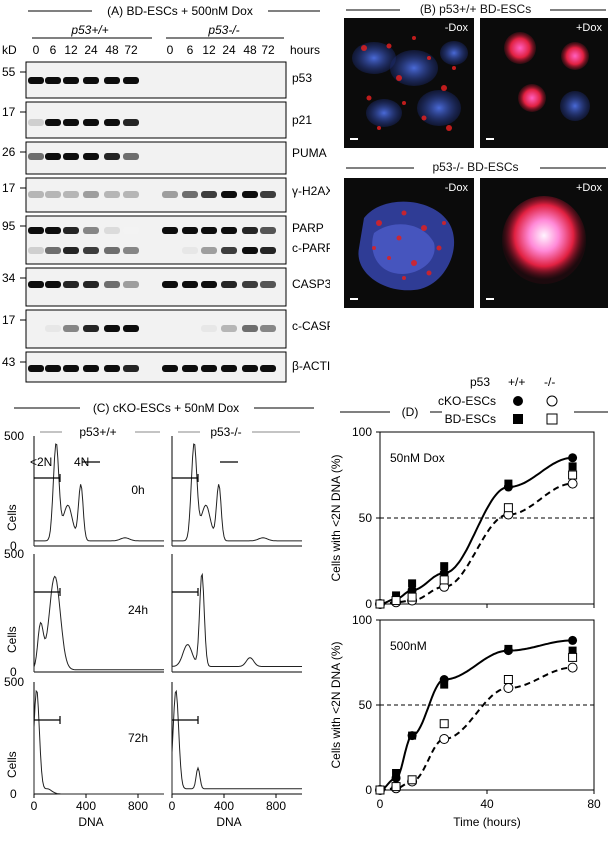  What do you see at coordinates (589, 188) in the screenshot?
I see `plus-dox-label: +Dox` at bounding box center [589, 188].